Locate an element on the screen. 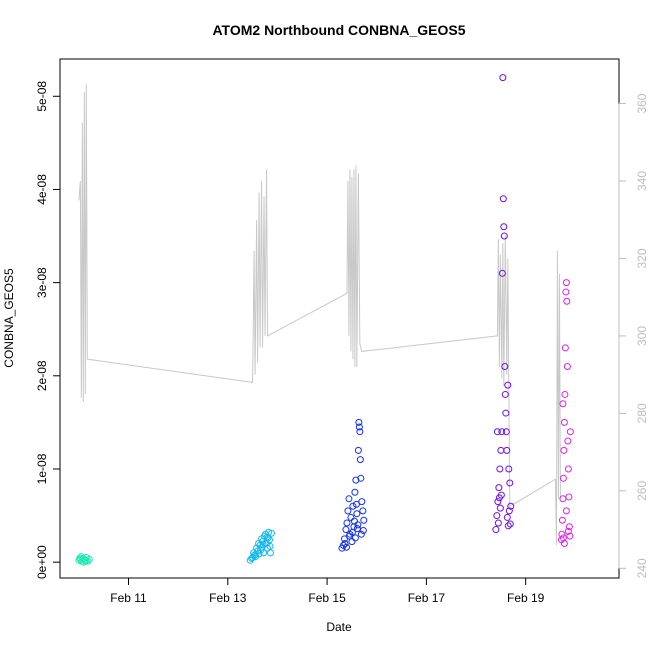 Image resolution: width=650 pixels, height=650 pixels. y2-tick-label: 240 is located at coordinates (642, 568).